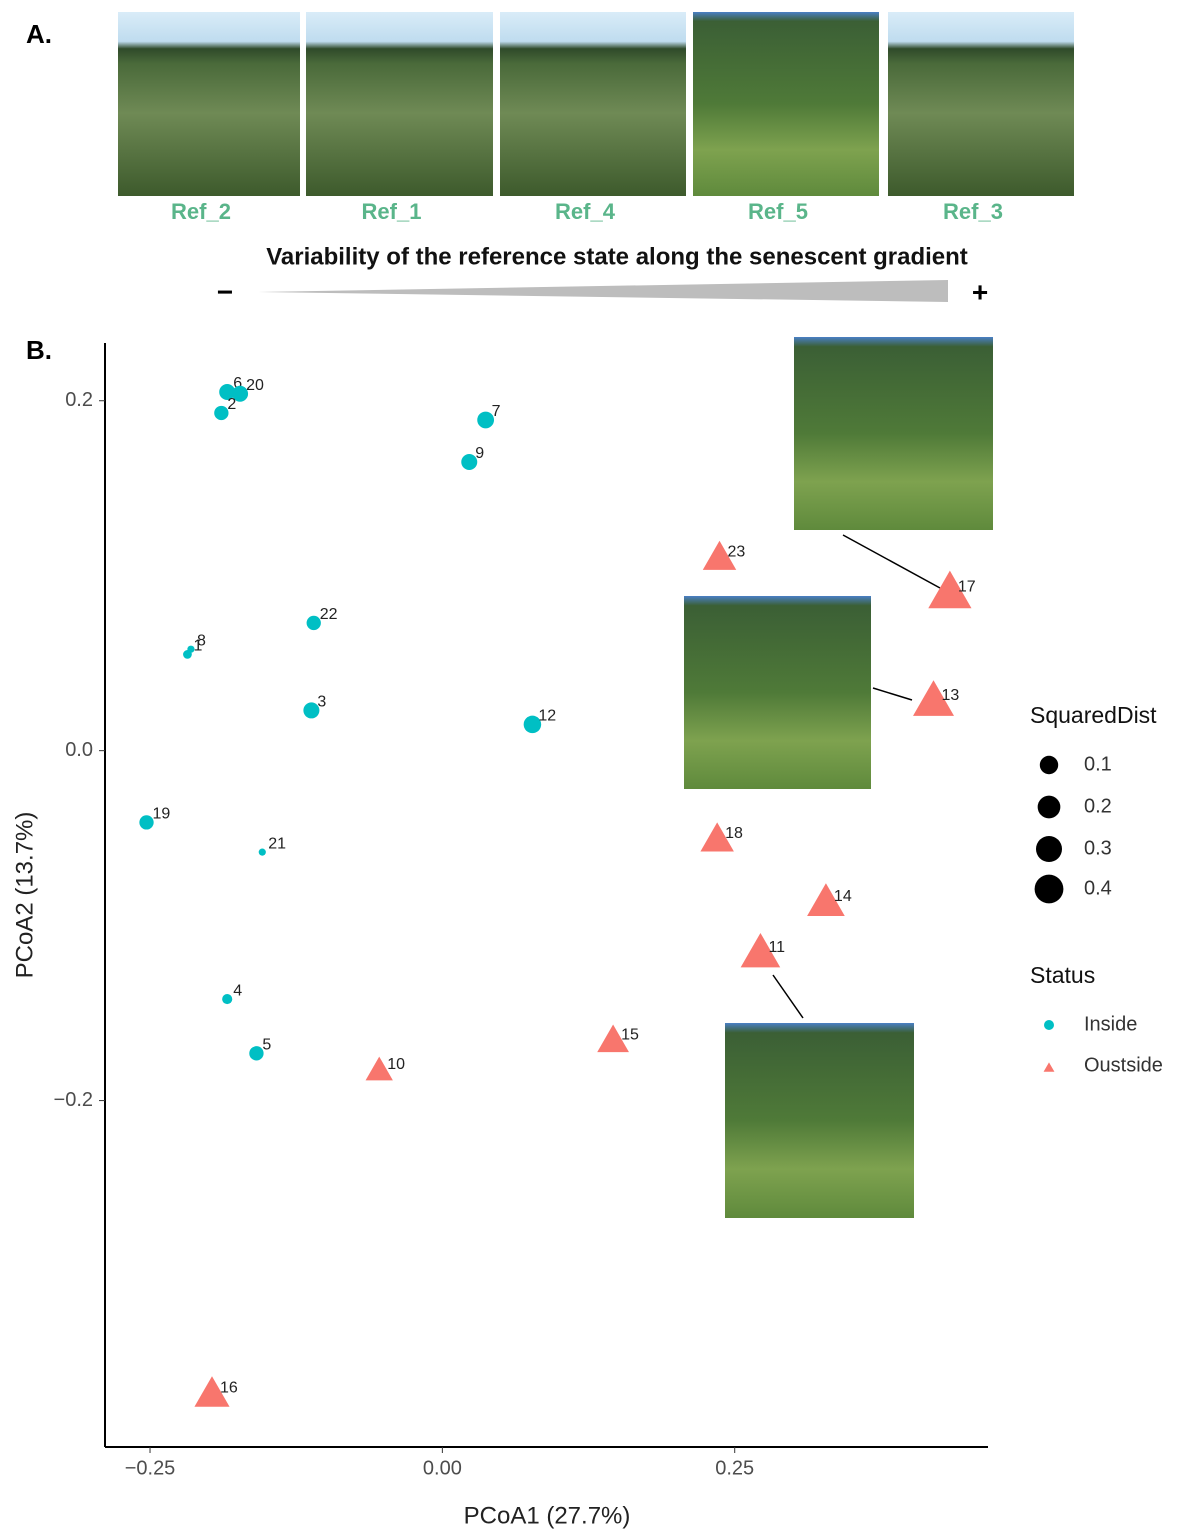 The width and height of the screenshot is (1182, 1532). Describe the element at coordinates (1123, 1065) in the screenshot. I see `legend-label: Oustside` at that location.